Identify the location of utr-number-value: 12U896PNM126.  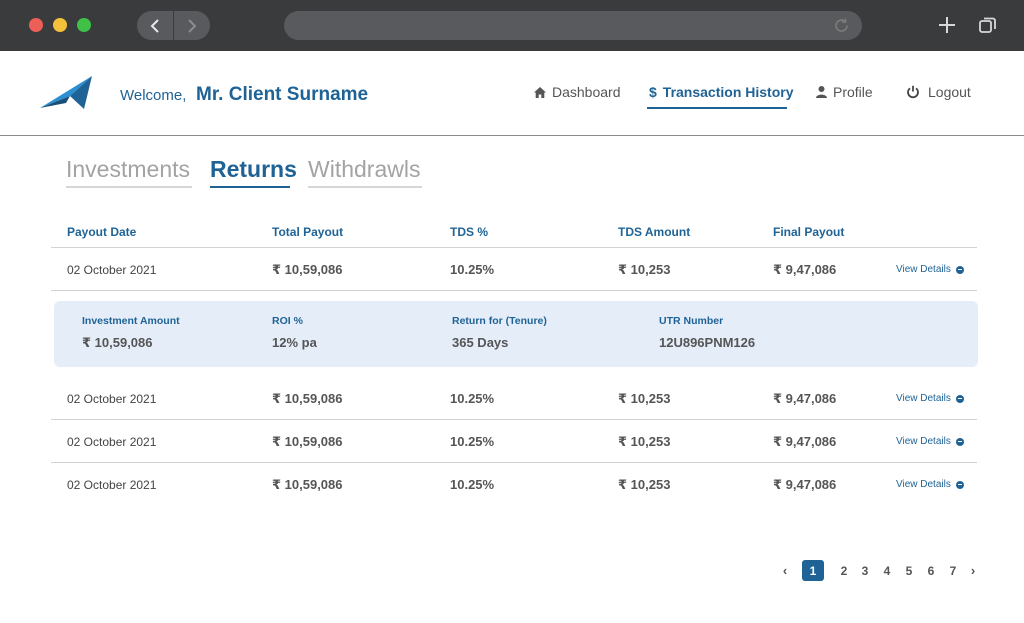
(707, 342).